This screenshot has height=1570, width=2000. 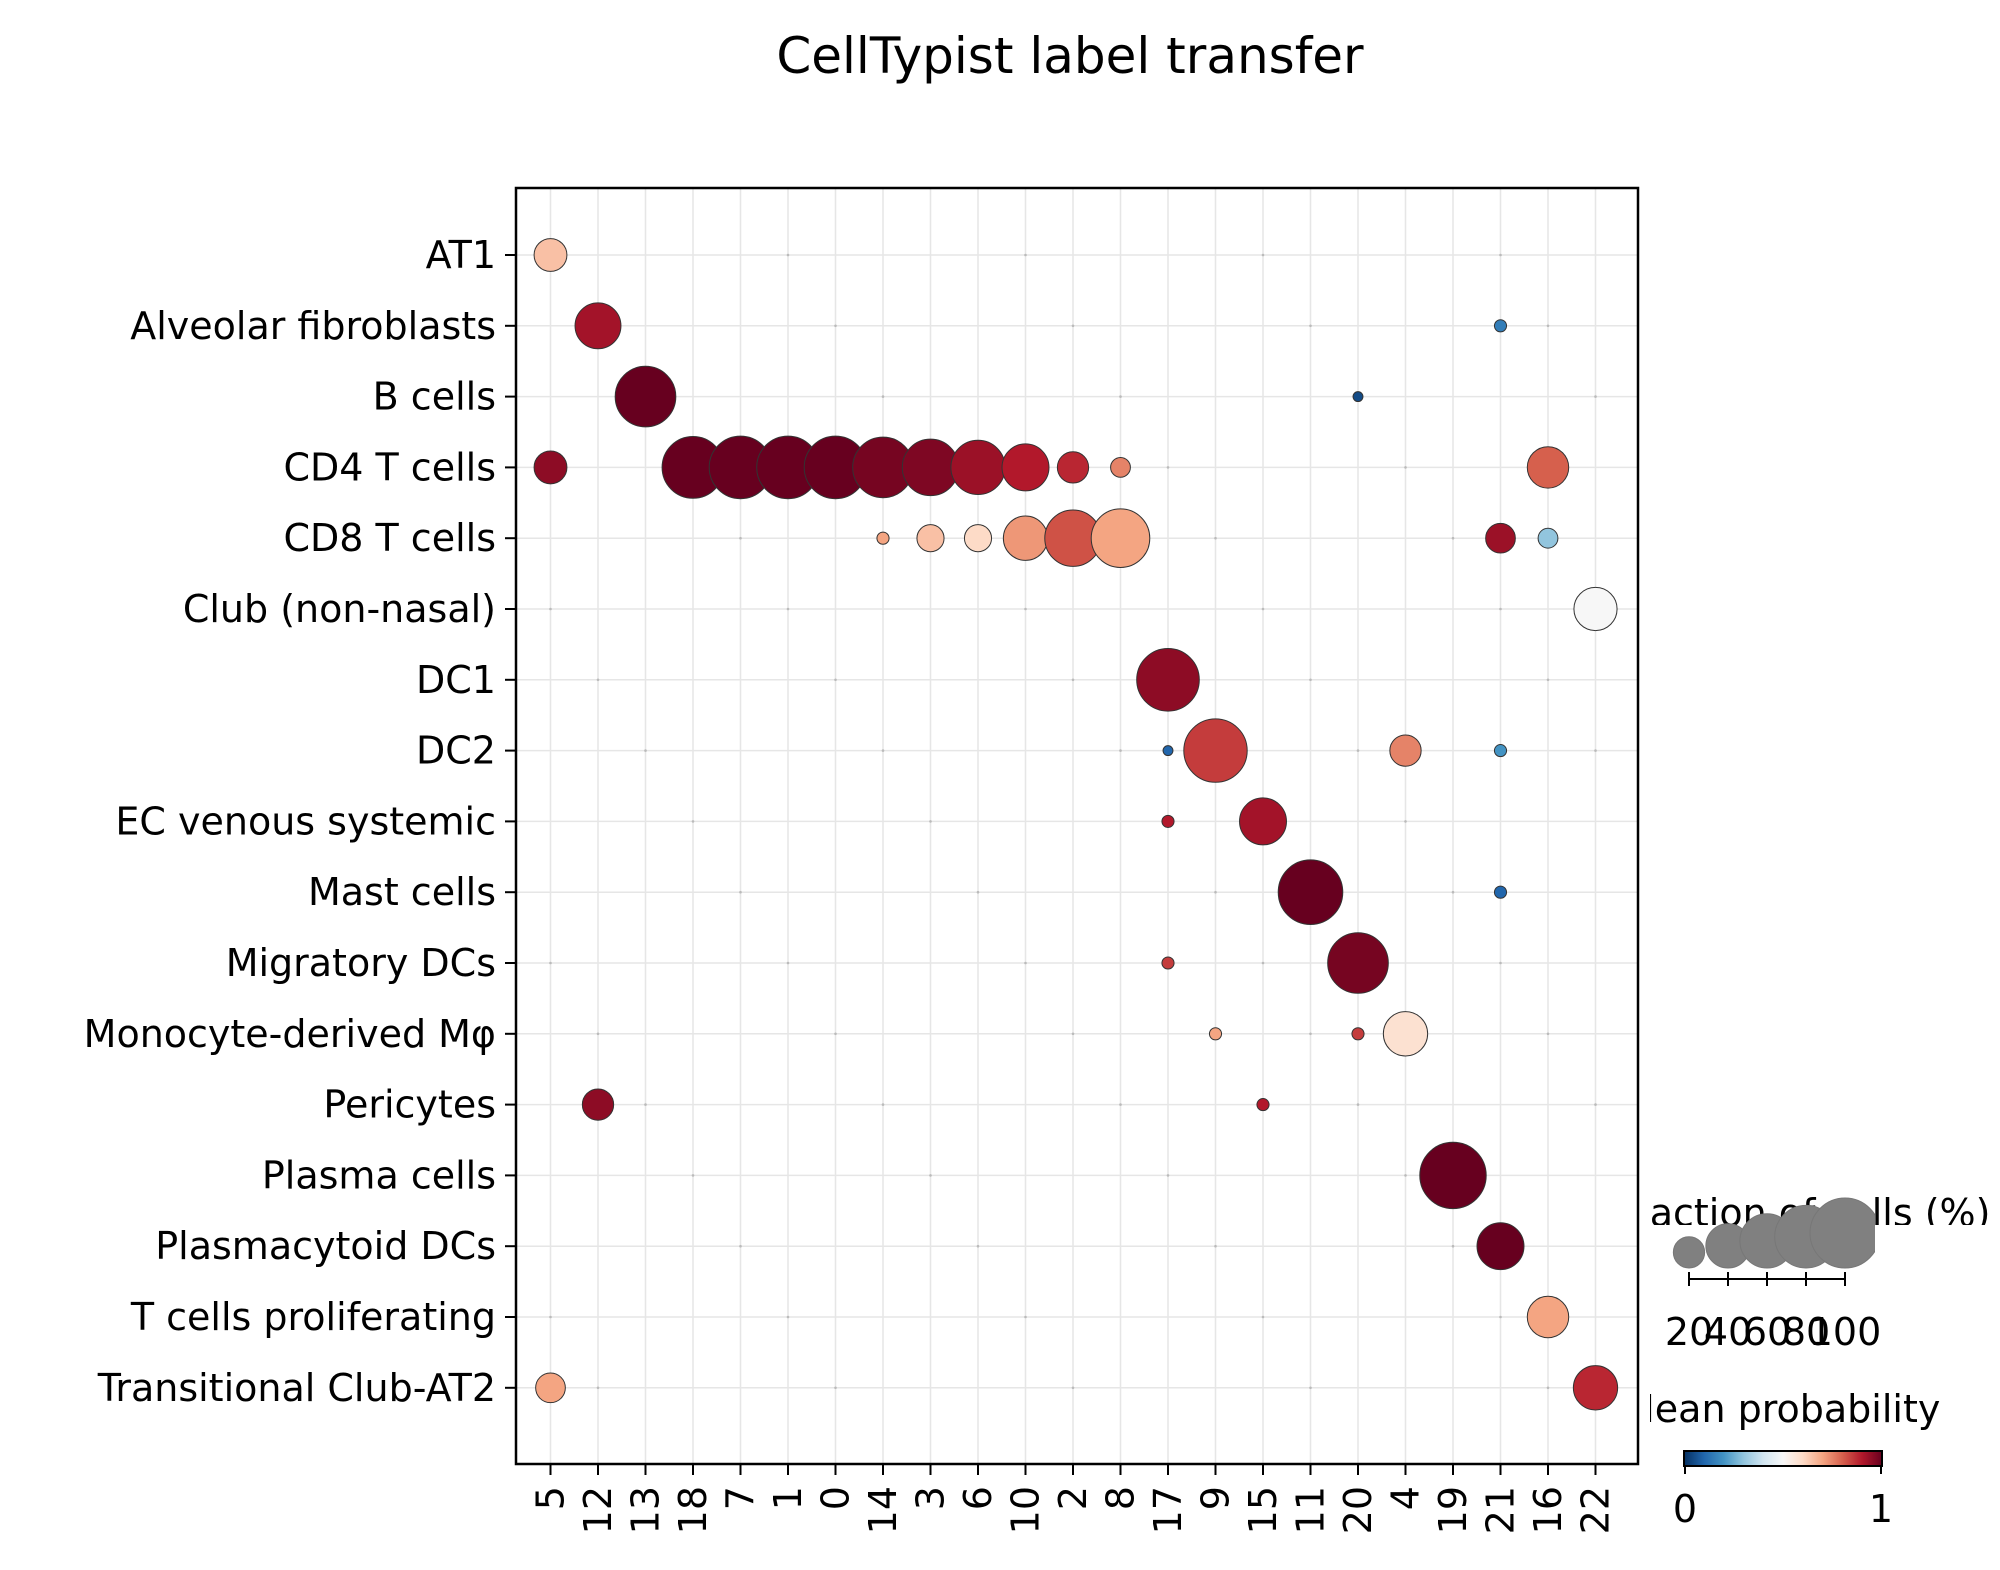 I want to click on x-tick-label: 2, so click(x=1073, y=1498).